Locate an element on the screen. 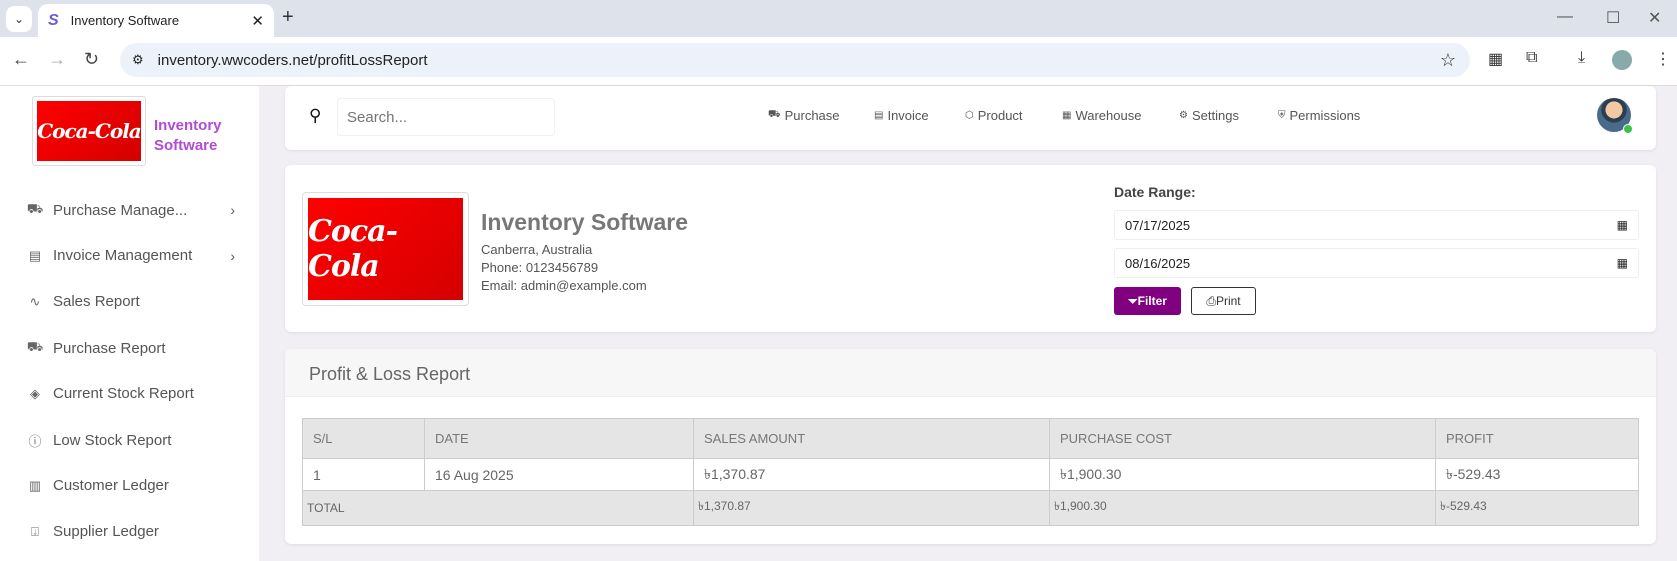 Image resolution: width=1677 pixels, height=561 pixels. nav-settings: ⚙ Settings is located at coordinates (1209, 115).